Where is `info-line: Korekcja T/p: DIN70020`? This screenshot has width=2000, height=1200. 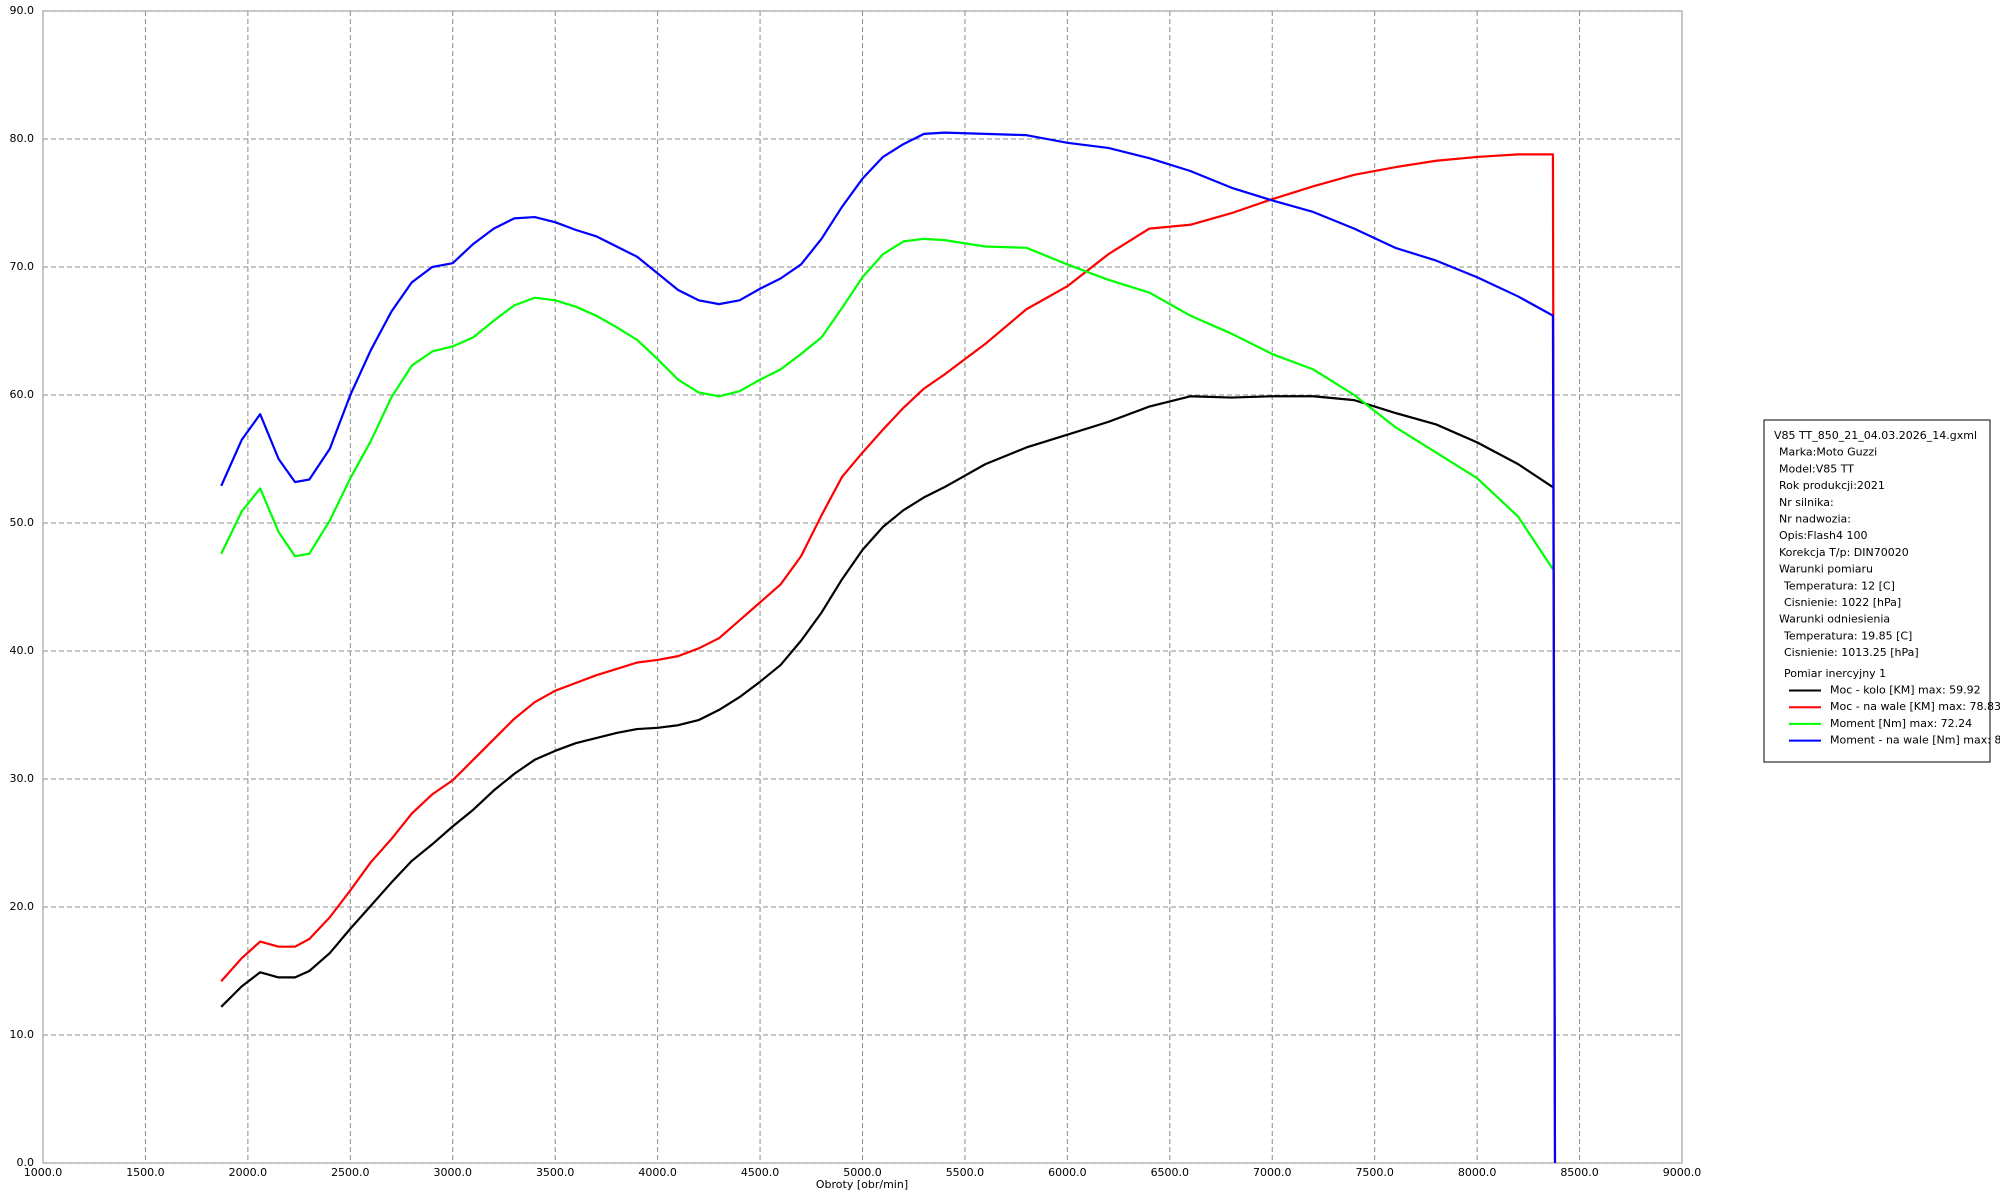 info-line: Korekcja T/p: DIN70020 is located at coordinates (1844, 552).